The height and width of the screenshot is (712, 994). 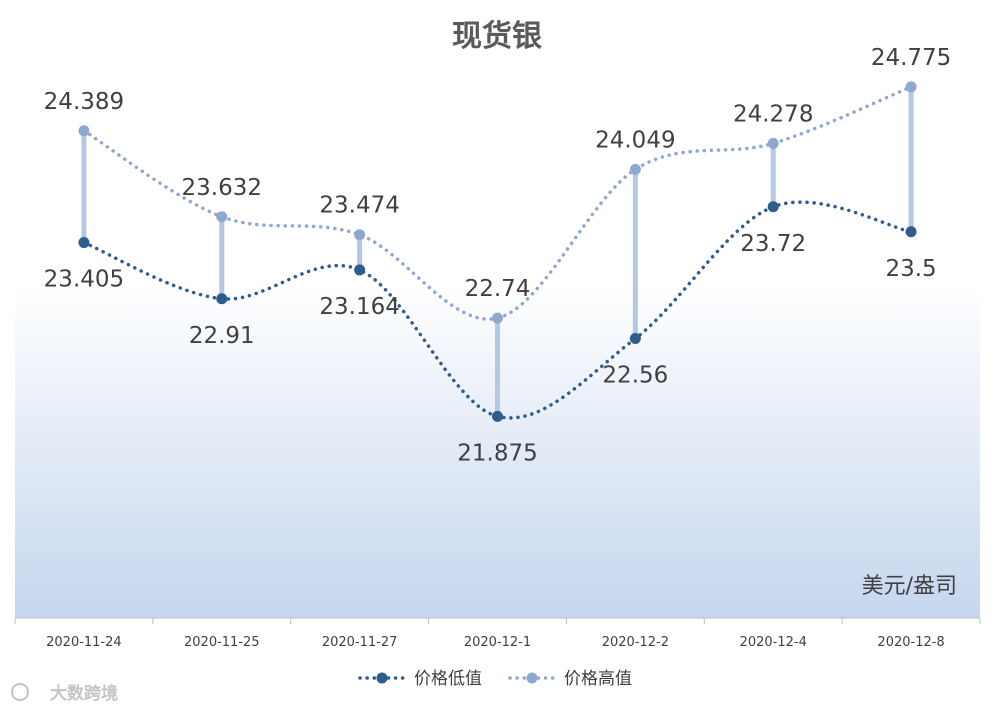 What do you see at coordinates (910, 642) in the screenshot?
I see `x-tick-label: 2020-12-8` at bounding box center [910, 642].